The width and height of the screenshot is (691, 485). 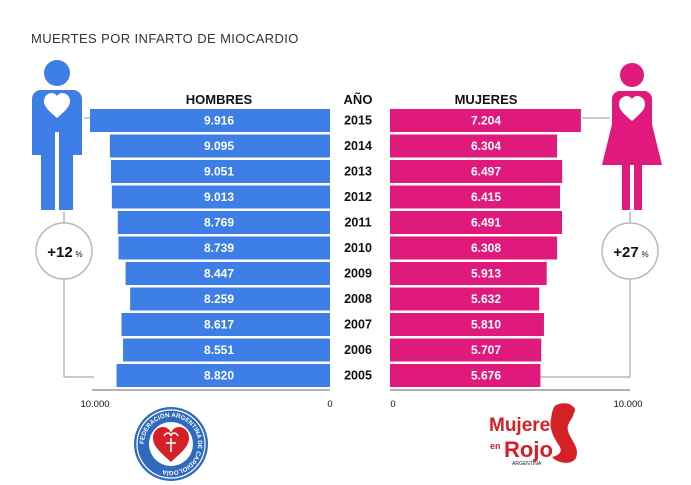 What do you see at coordinates (329, 404) in the screenshot?
I see `men-axis-zero-label: 0` at bounding box center [329, 404].